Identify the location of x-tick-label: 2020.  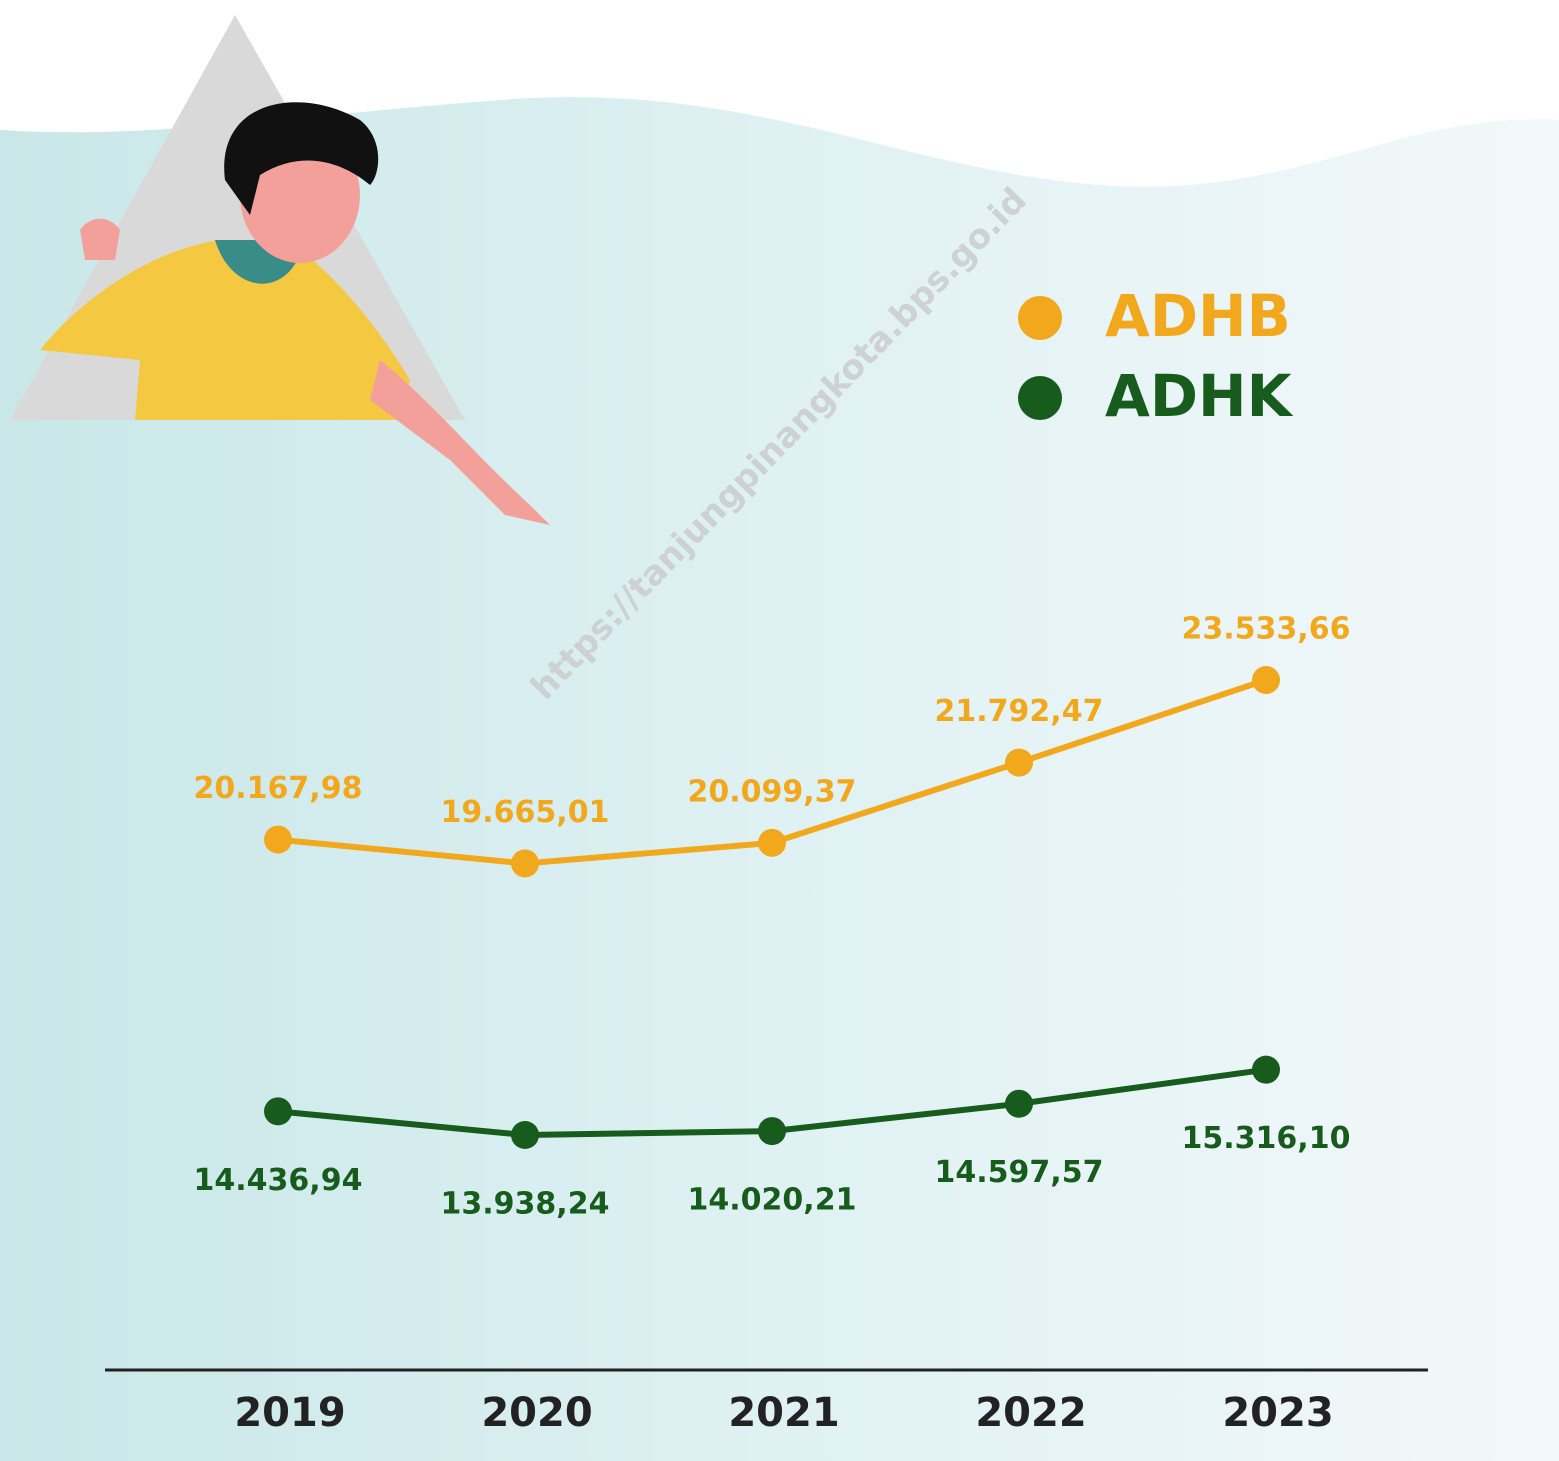
(536, 1413).